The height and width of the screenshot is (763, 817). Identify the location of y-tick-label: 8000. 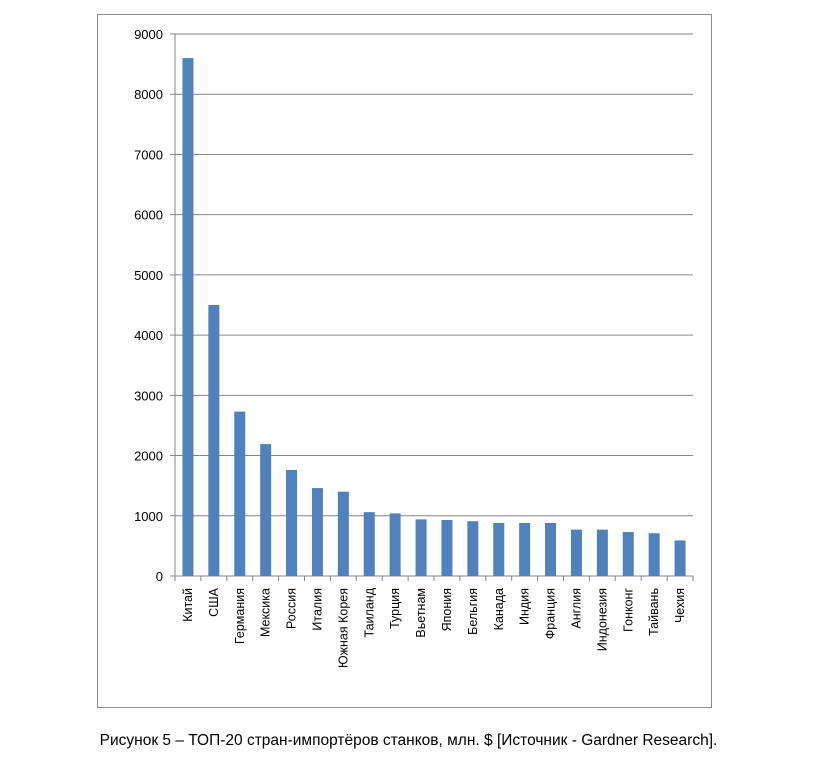
(148, 94).